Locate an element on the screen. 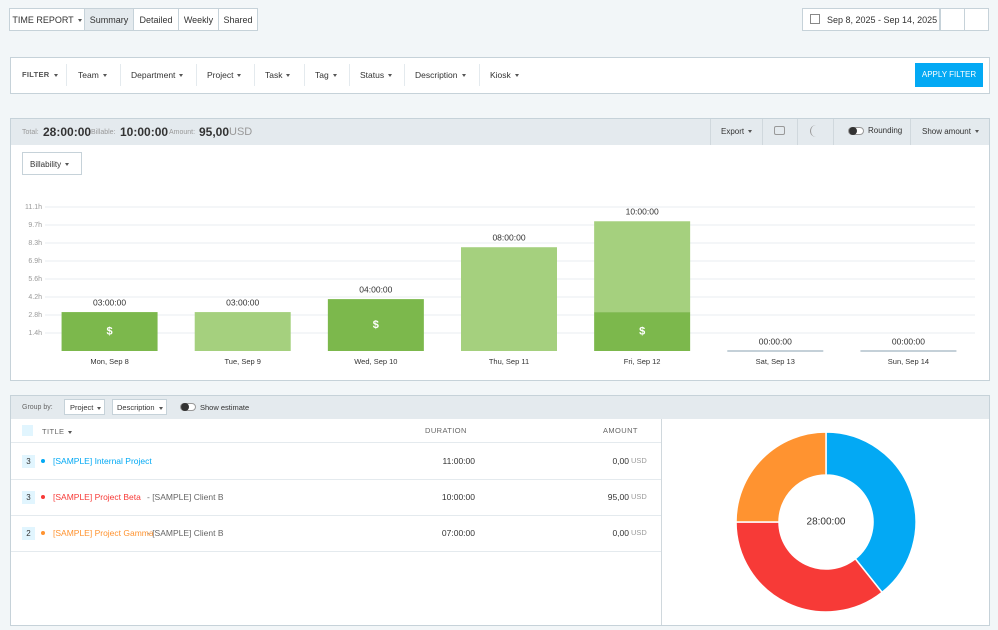 The height and width of the screenshot is (630, 998). row-duration: 07:00:00 is located at coordinates (458, 533).